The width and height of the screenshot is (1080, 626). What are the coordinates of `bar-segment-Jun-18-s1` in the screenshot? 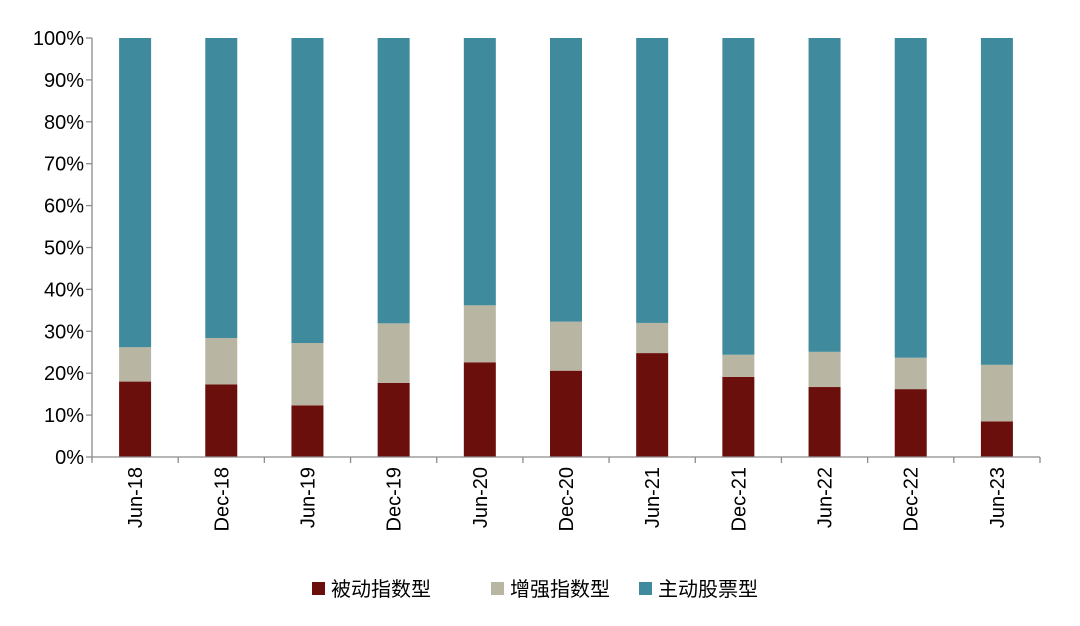 It's located at (135, 364).